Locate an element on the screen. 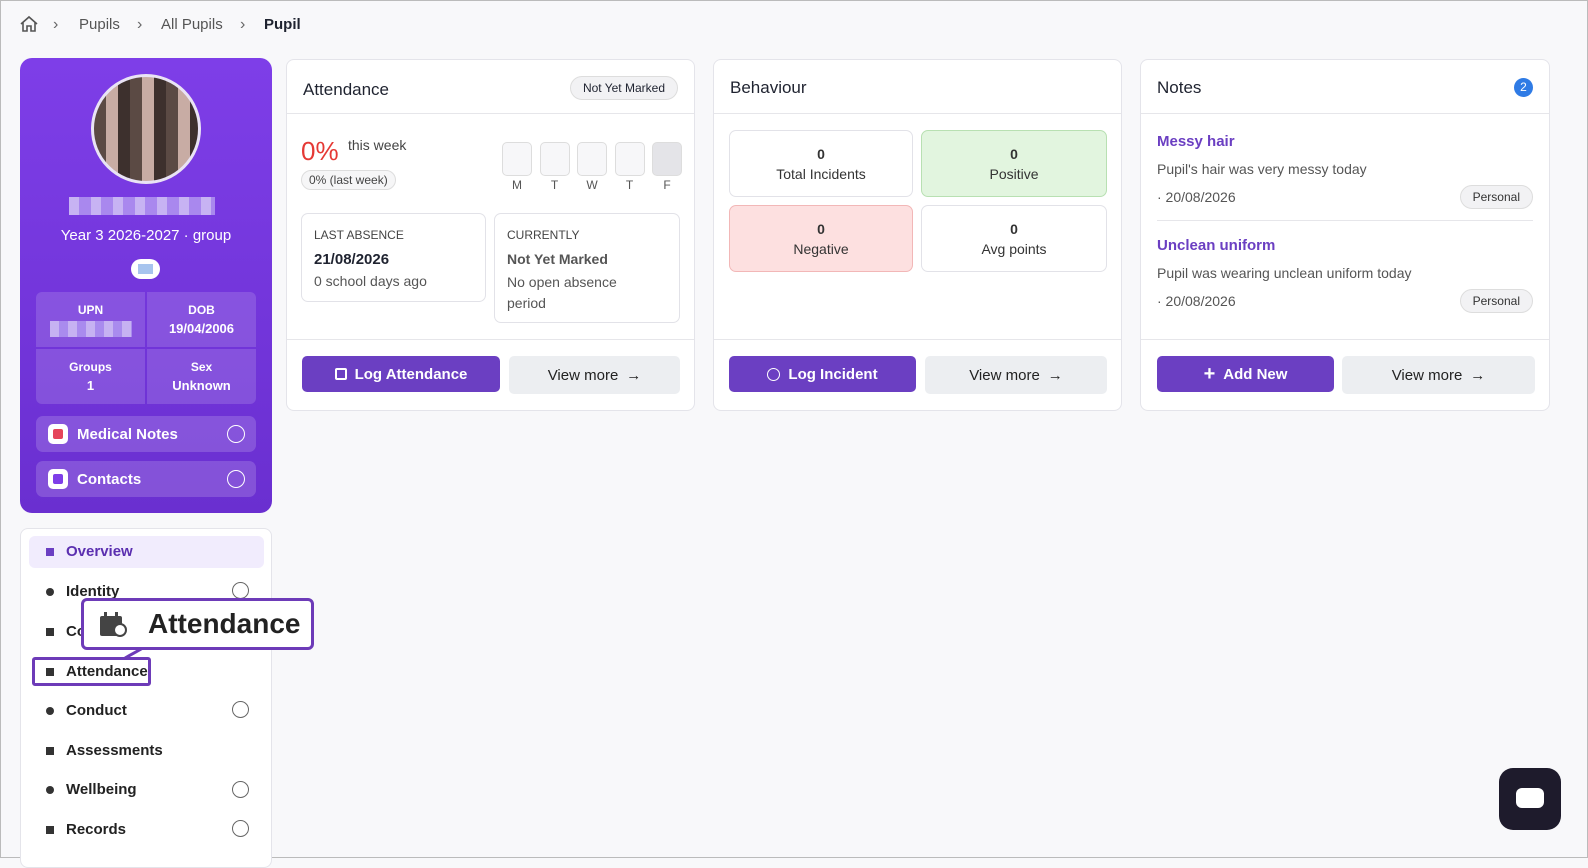 Image resolution: width=1588 pixels, height=868 pixels. field-label: UPN is located at coordinates (90, 310).